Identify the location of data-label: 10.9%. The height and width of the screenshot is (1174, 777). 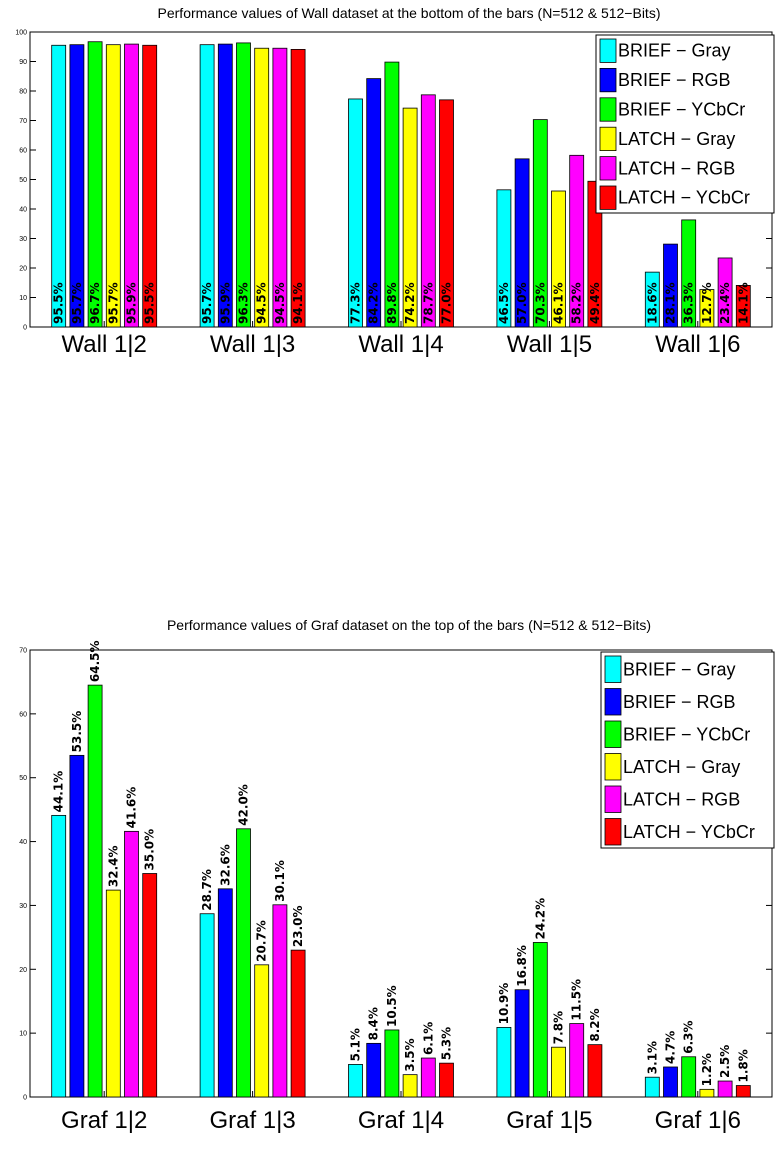
(504, 1004).